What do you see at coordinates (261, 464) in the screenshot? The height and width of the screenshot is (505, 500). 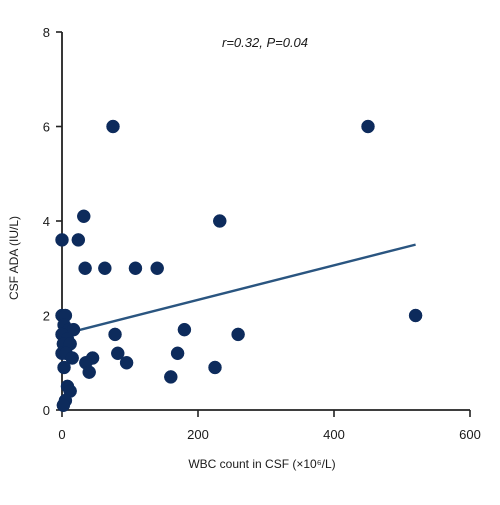 I see `x-axis-label: WBC count in CSF (×10⁶/L)` at bounding box center [261, 464].